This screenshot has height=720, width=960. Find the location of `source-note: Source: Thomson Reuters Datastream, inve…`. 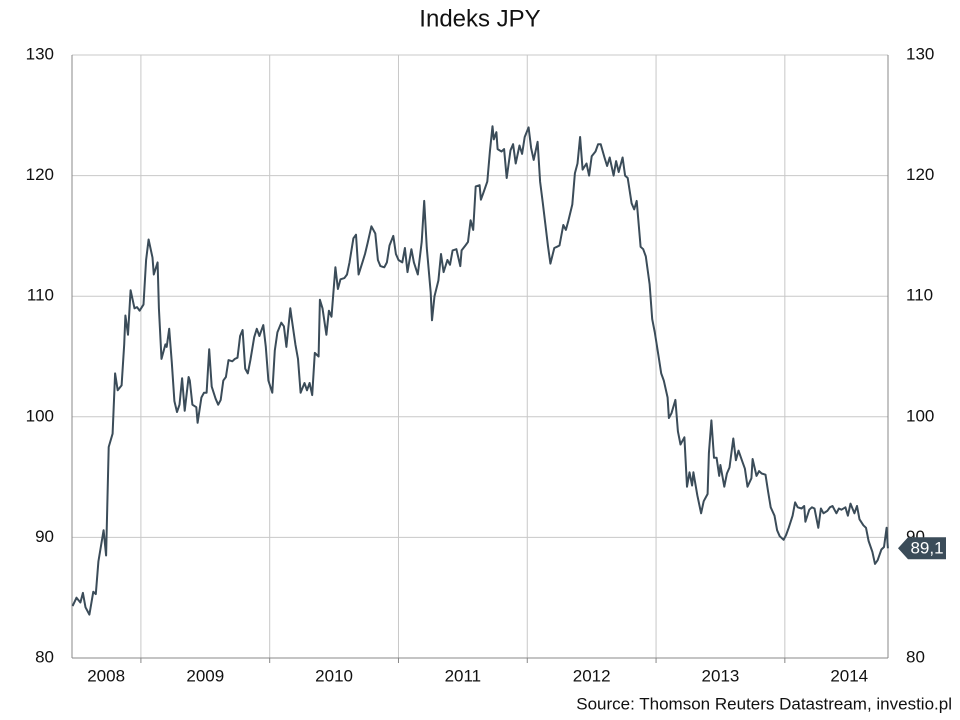

source-note: Source: Thomson Reuters Datastream, inve… is located at coordinates (764, 703).